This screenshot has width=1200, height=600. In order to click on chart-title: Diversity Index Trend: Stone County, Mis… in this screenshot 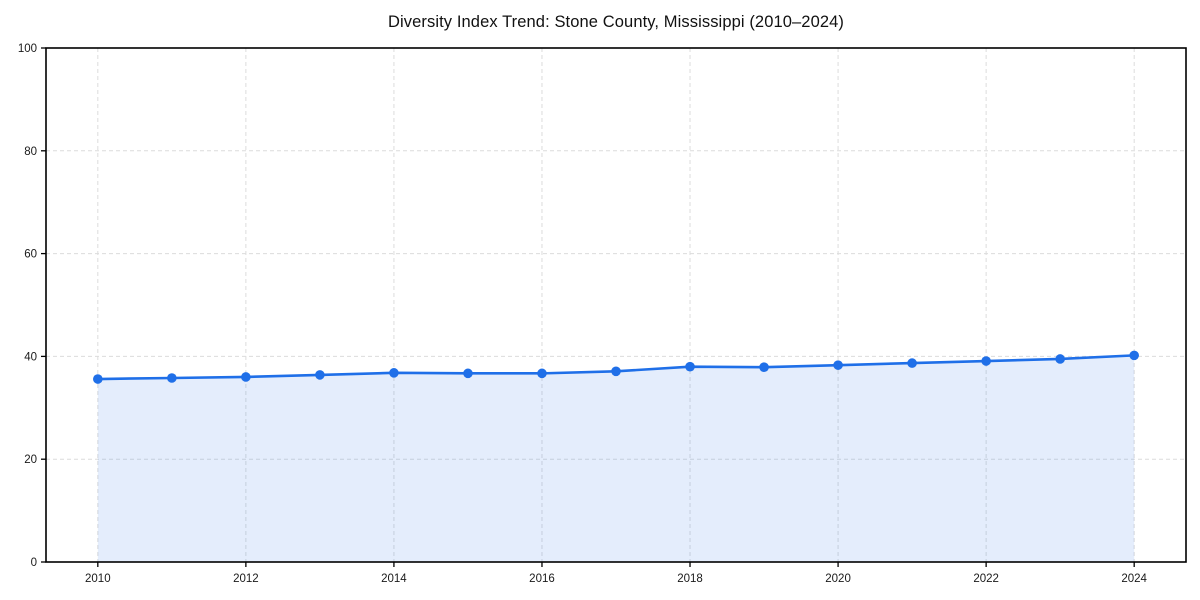, I will do `click(616, 22)`.